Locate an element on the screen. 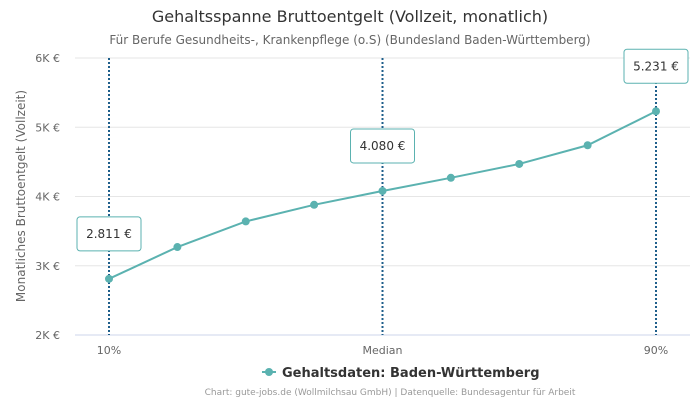 The width and height of the screenshot is (700, 400). x-tick-label: 90% is located at coordinates (656, 350).